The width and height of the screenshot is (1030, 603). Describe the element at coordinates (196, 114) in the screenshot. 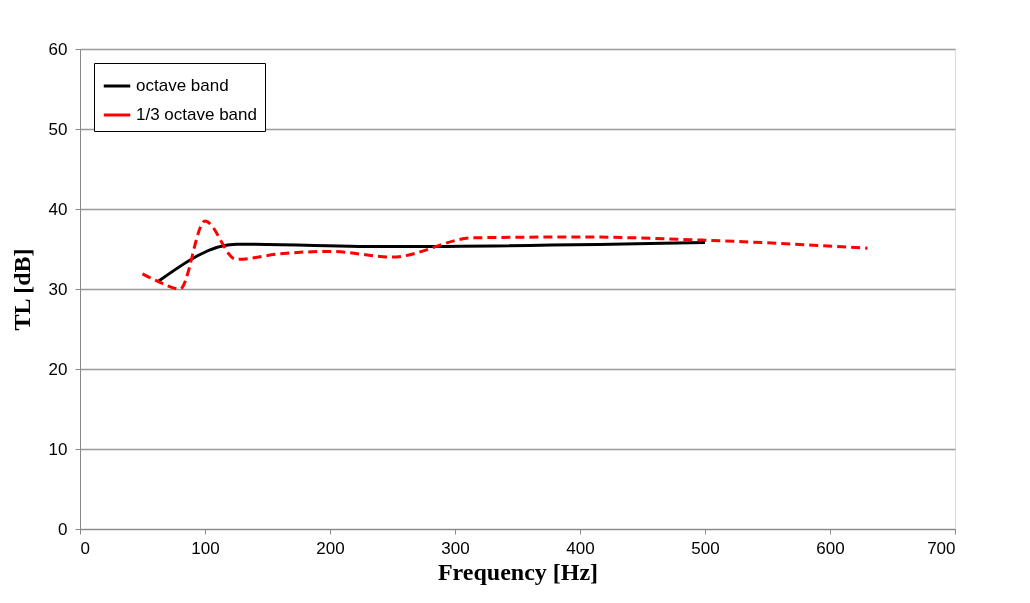

I see `legend-label: 1/3 octave band` at that location.